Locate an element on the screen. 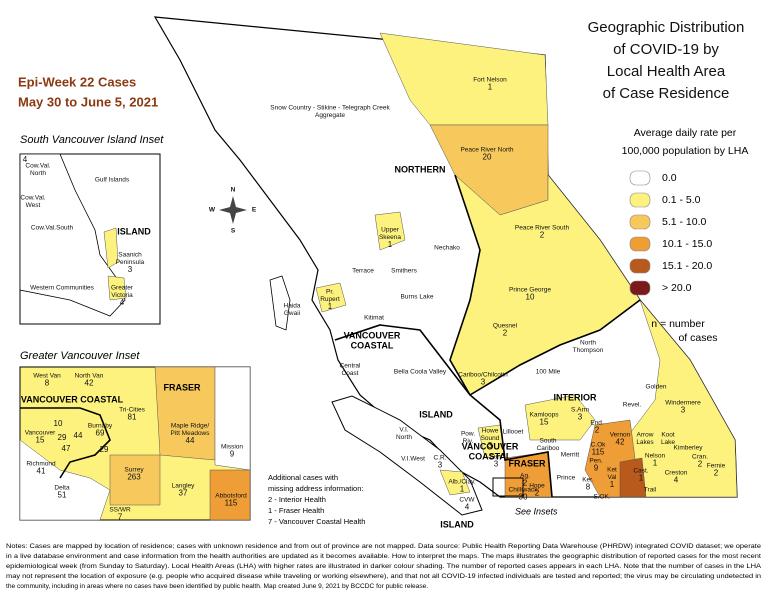 Image resolution: width=768 pixels, height=598 pixels. map-label: Thompson is located at coordinates (588, 350).